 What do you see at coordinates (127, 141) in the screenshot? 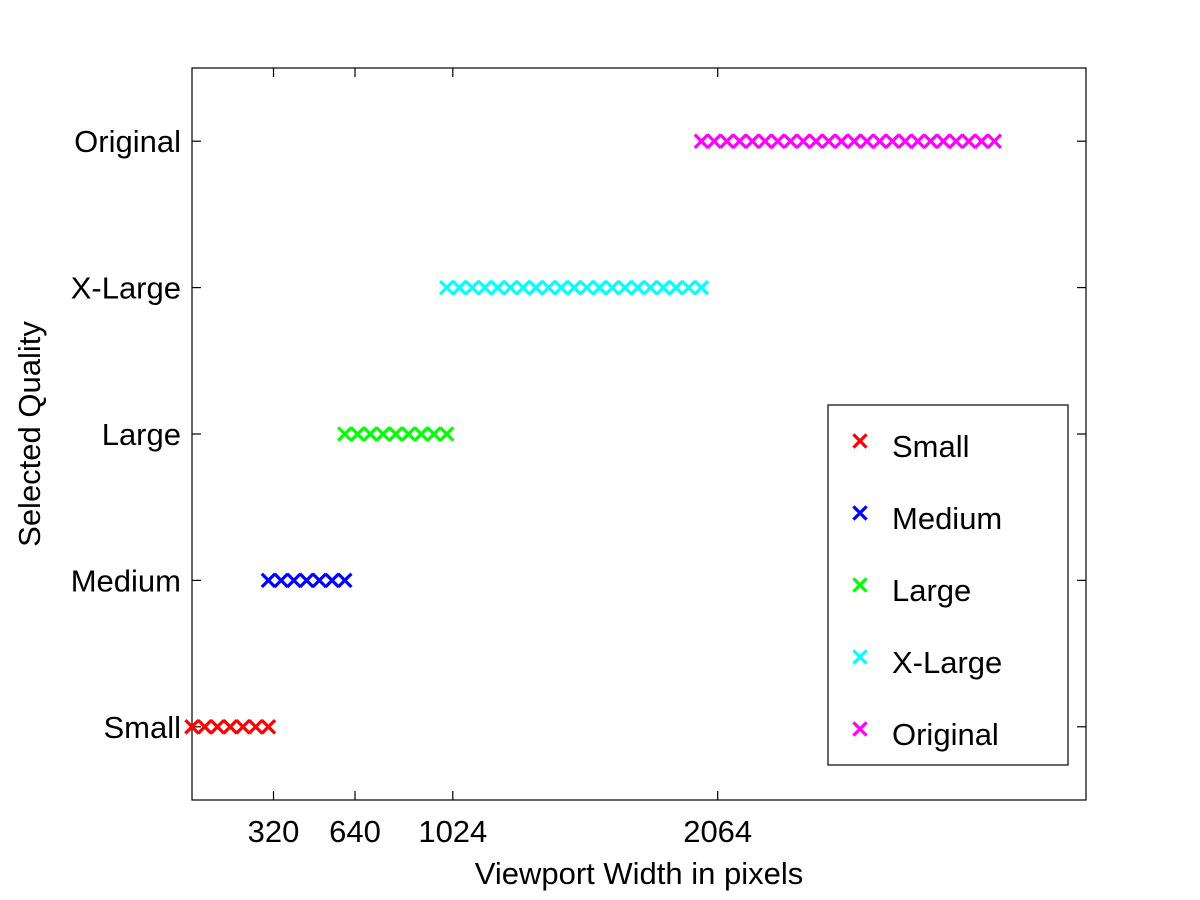
I see `y-tick-label: Original` at bounding box center [127, 141].